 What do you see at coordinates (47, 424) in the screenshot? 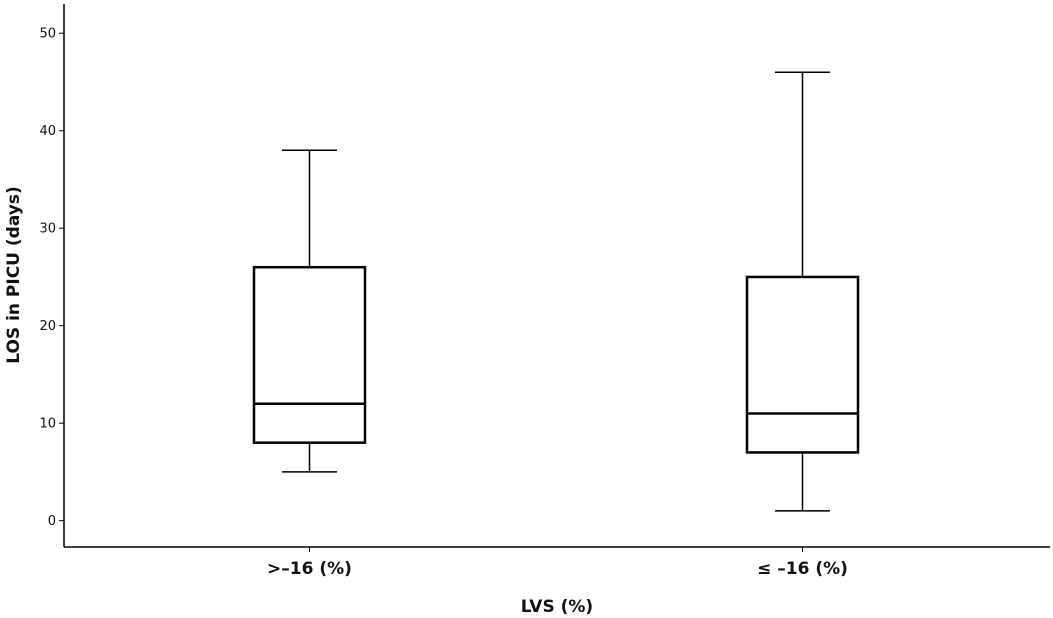
I see `y-tick-label: 10` at bounding box center [47, 424].